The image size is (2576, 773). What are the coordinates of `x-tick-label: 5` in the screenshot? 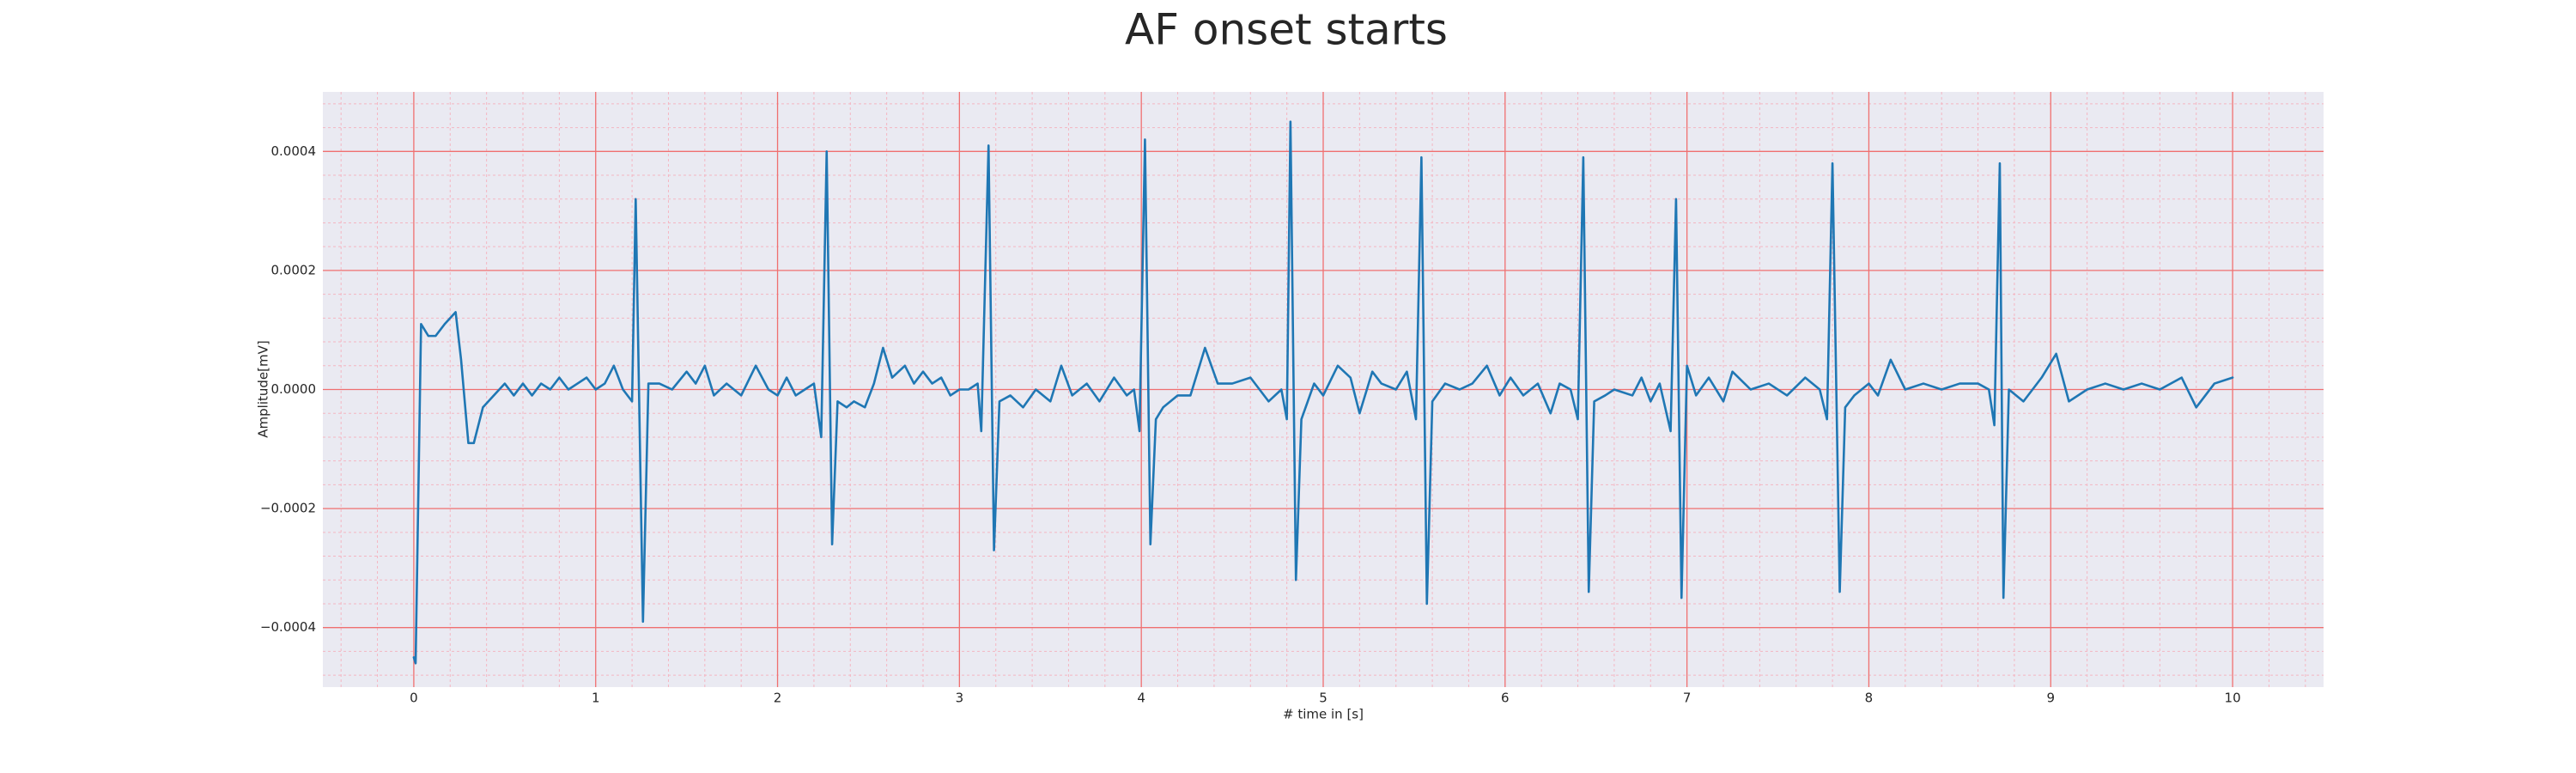 It's located at (1323, 698).